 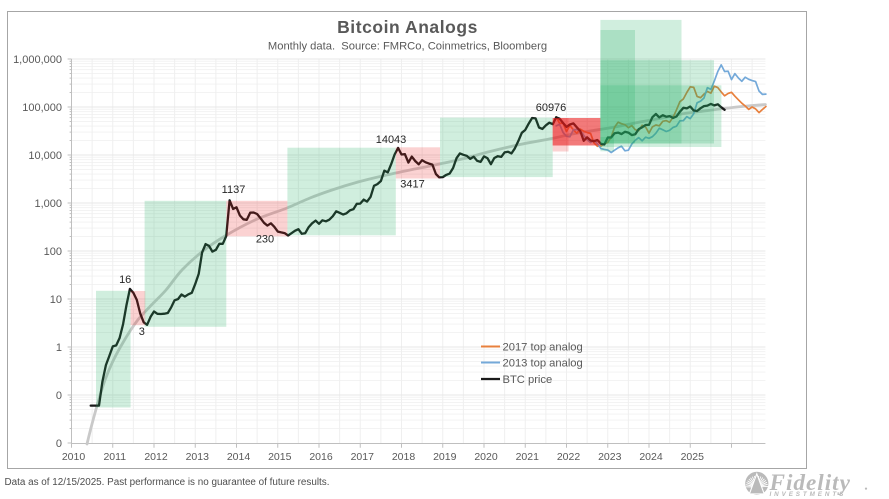 What do you see at coordinates (125, 280) in the screenshot?
I see `svg-text: 16` at bounding box center [125, 280].